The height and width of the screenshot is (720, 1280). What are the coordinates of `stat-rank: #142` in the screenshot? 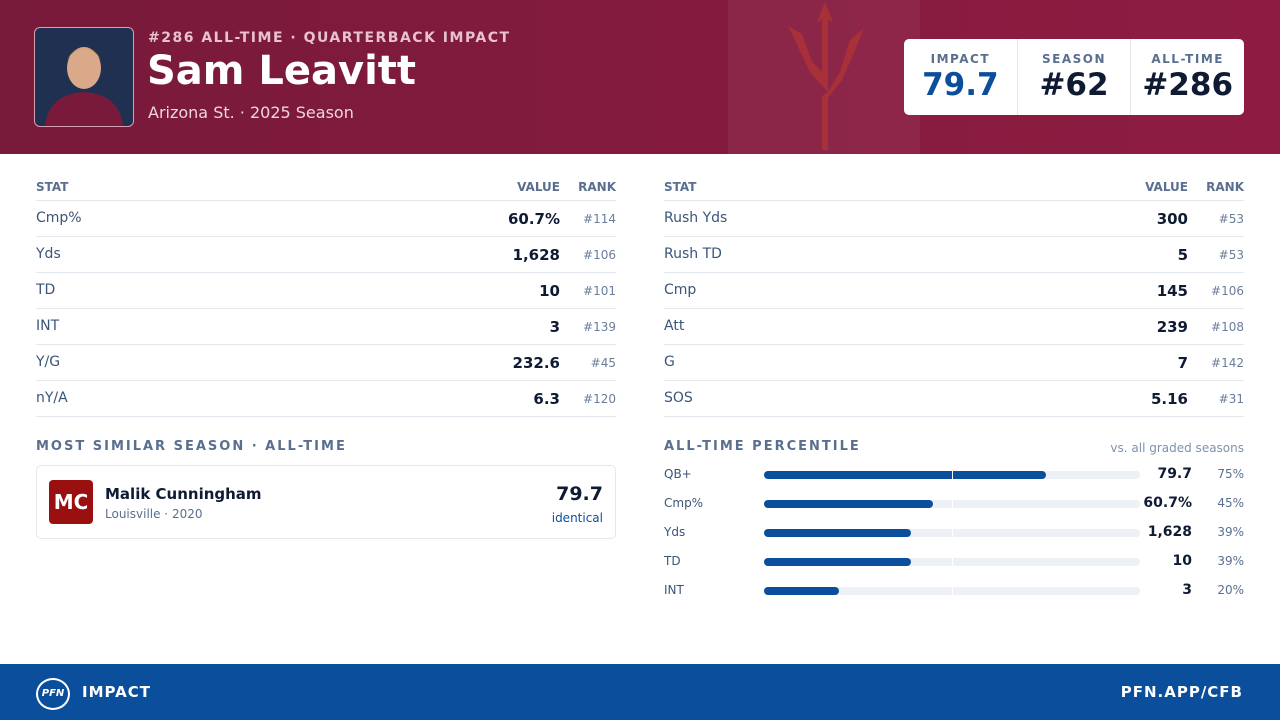 It's located at (1227, 363).